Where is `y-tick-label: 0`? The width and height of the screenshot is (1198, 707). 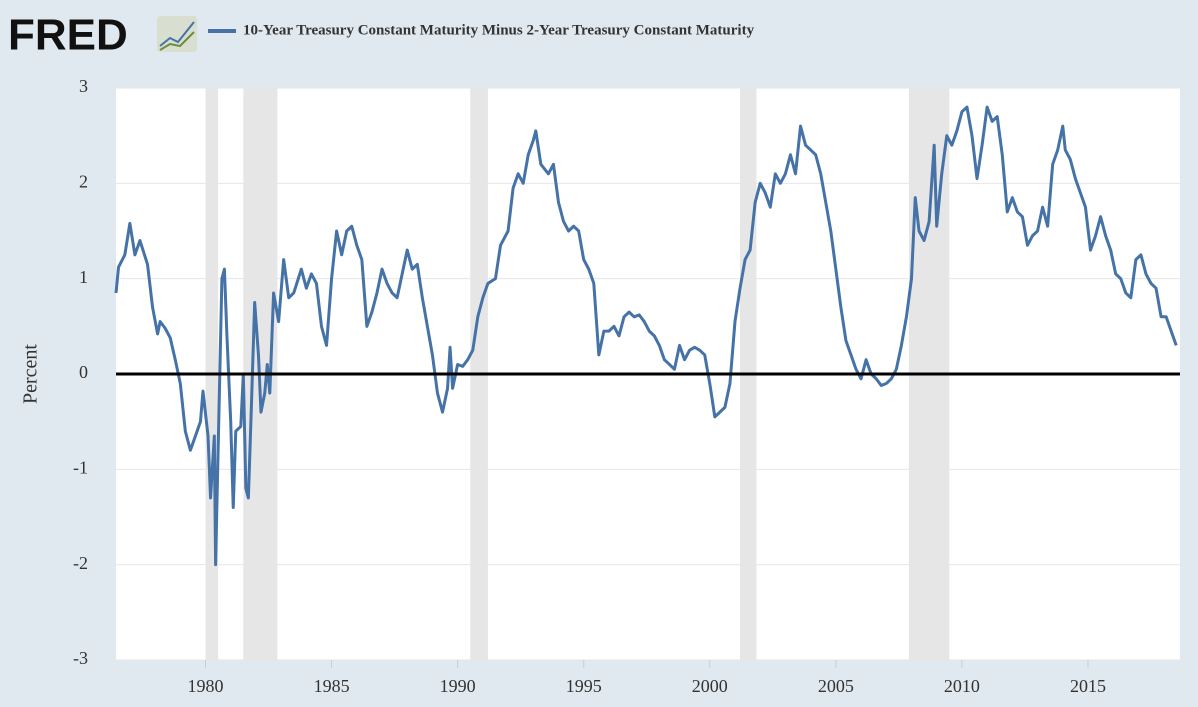
y-tick-label: 0 is located at coordinates (83, 372).